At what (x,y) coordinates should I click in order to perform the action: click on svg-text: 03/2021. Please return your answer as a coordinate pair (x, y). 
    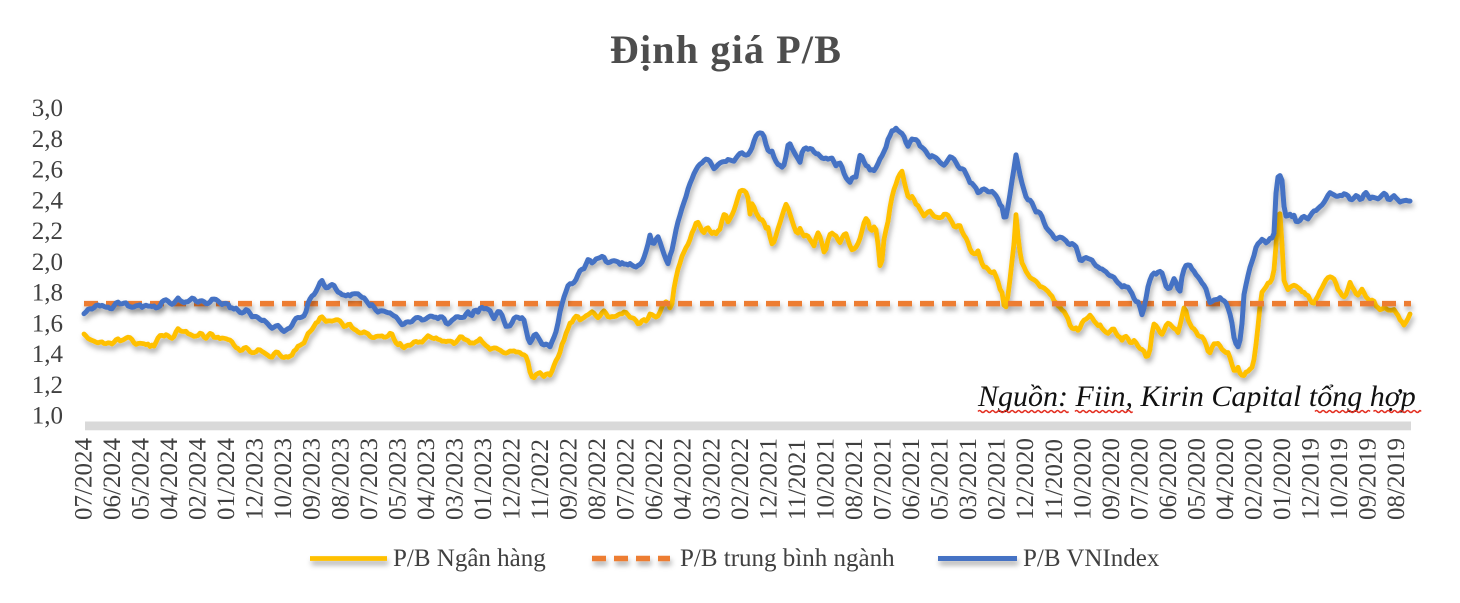
    Looking at the image, I should click on (968, 479).